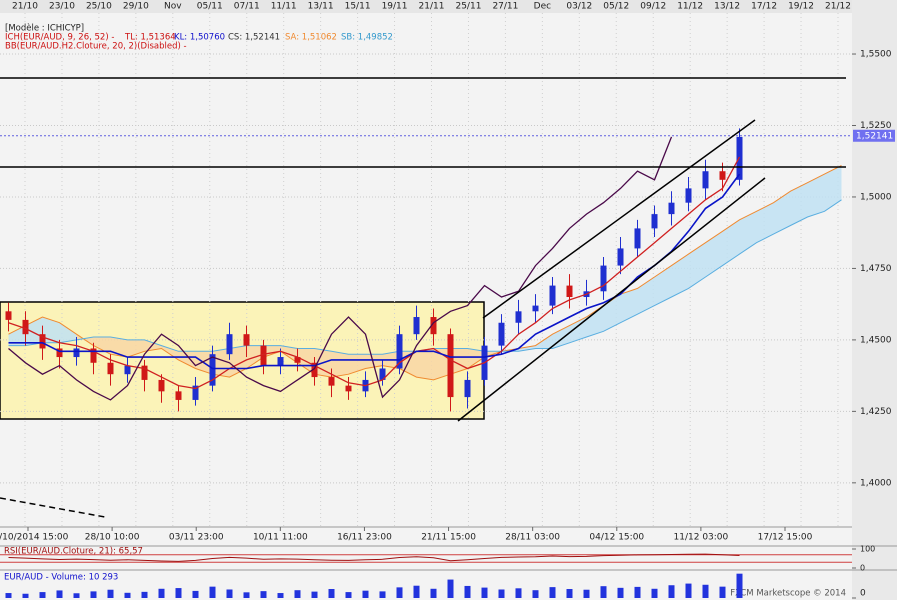  Describe the element at coordinates (542, 7) in the screenshot. I see `x-tick-label-top: Dec` at that location.